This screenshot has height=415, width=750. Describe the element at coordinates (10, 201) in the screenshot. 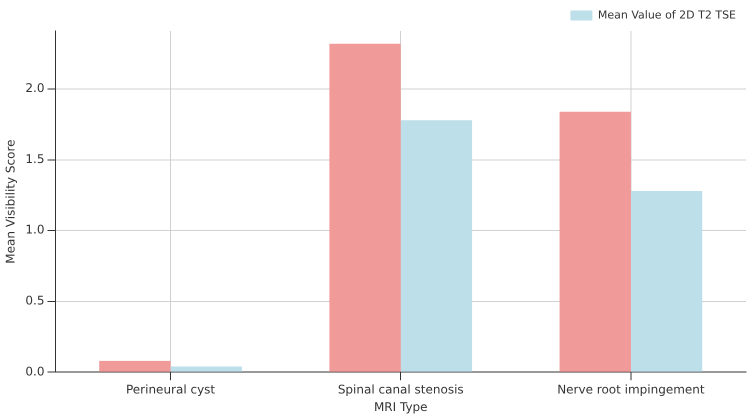

I see `y-axis-title: Mean Visibility Score` at that location.